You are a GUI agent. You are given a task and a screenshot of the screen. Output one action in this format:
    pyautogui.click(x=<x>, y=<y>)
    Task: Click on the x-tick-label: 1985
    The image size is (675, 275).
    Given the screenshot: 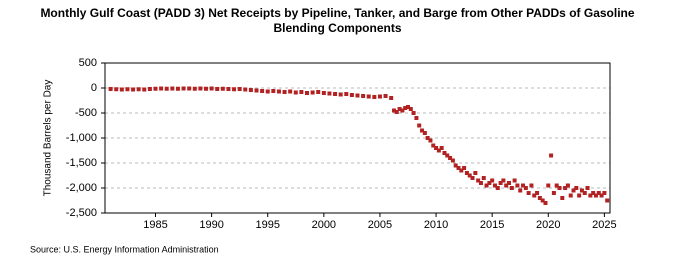 What is the action you would take?
    pyautogui.click(x=155, y=225)
    